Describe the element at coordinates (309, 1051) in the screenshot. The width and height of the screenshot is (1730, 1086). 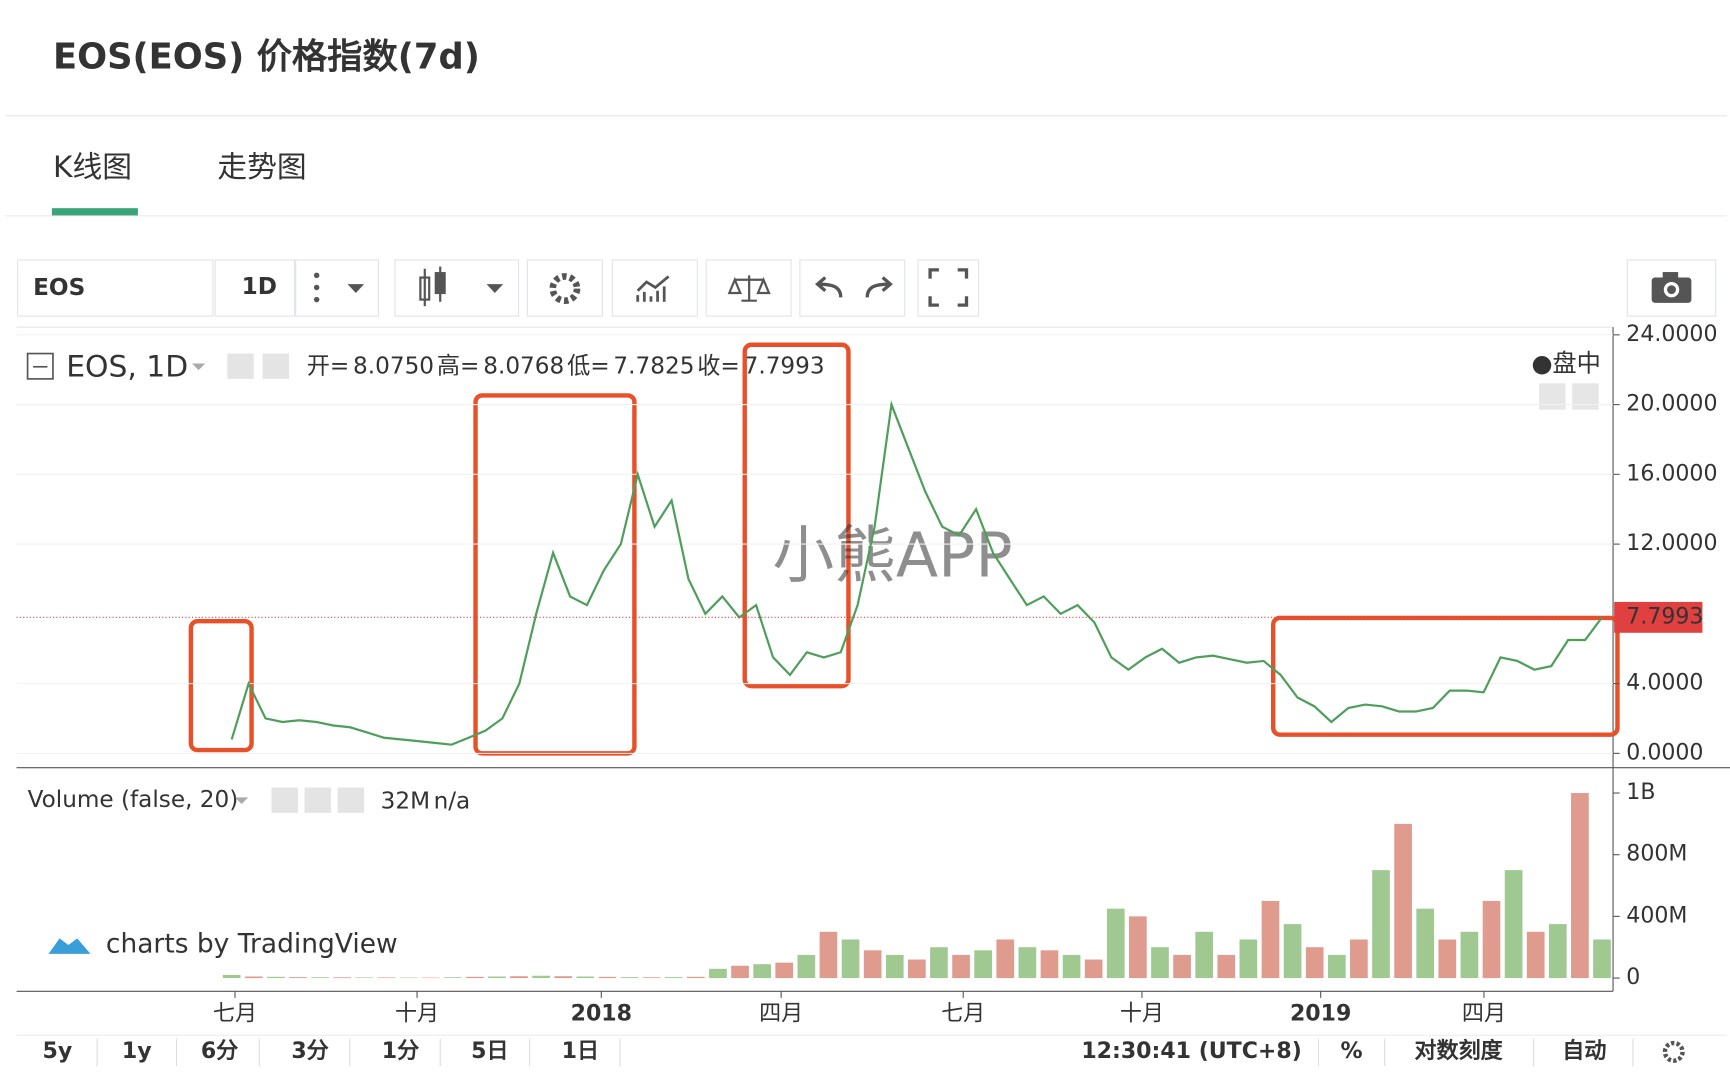
I see `range-button: 3分` at that location.